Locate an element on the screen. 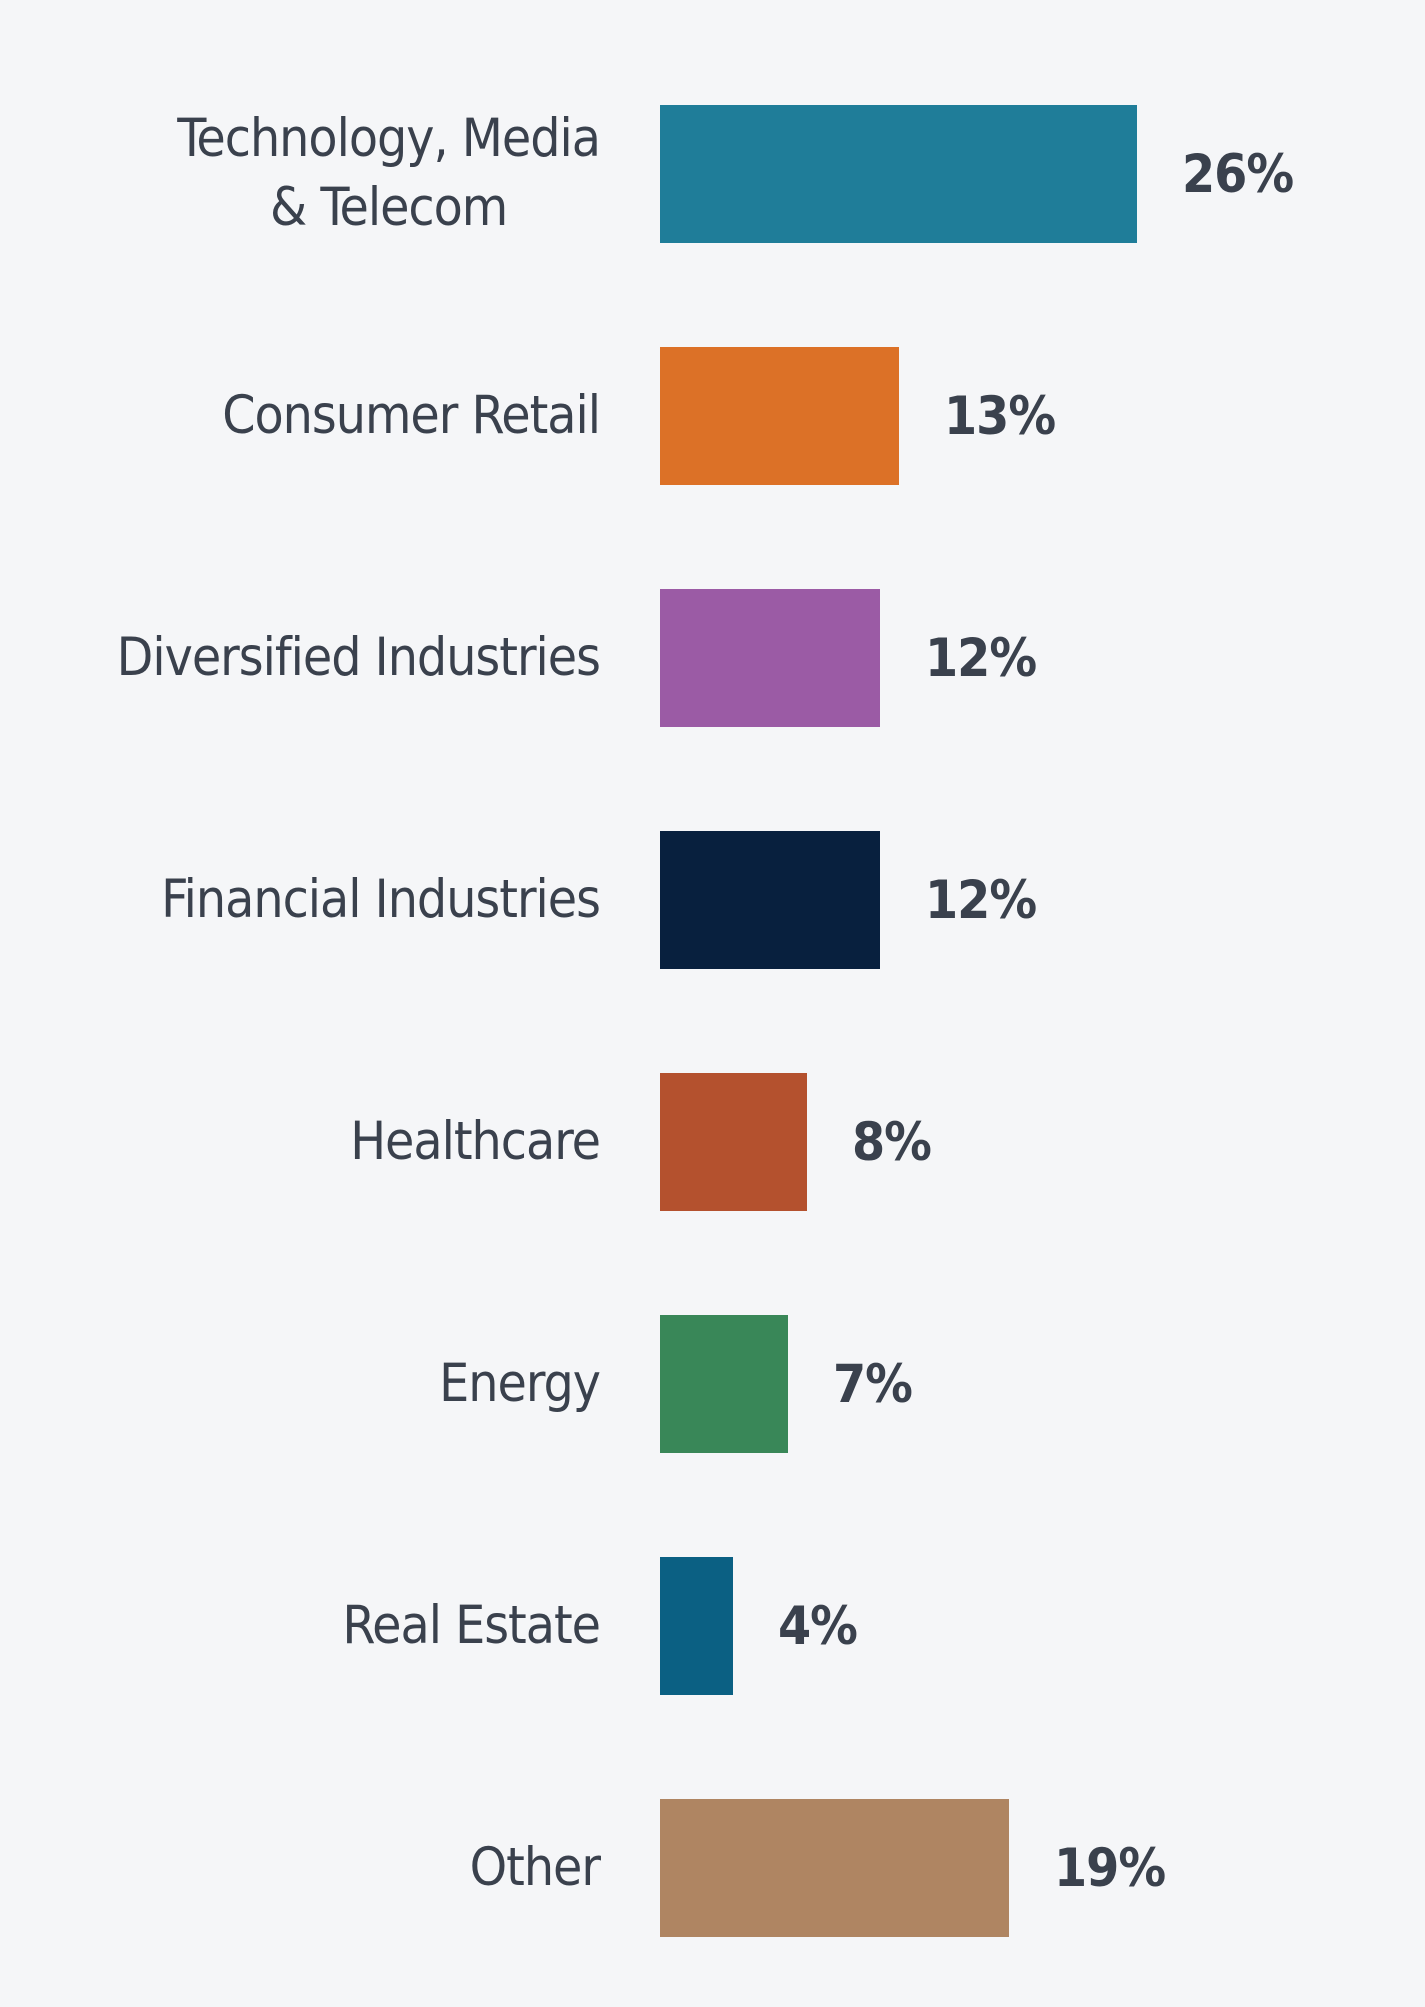 Image resolution: width=1425 pixels, height=2007 pixels. chart-row: Other 19% is located at coordinates (712, 1868).